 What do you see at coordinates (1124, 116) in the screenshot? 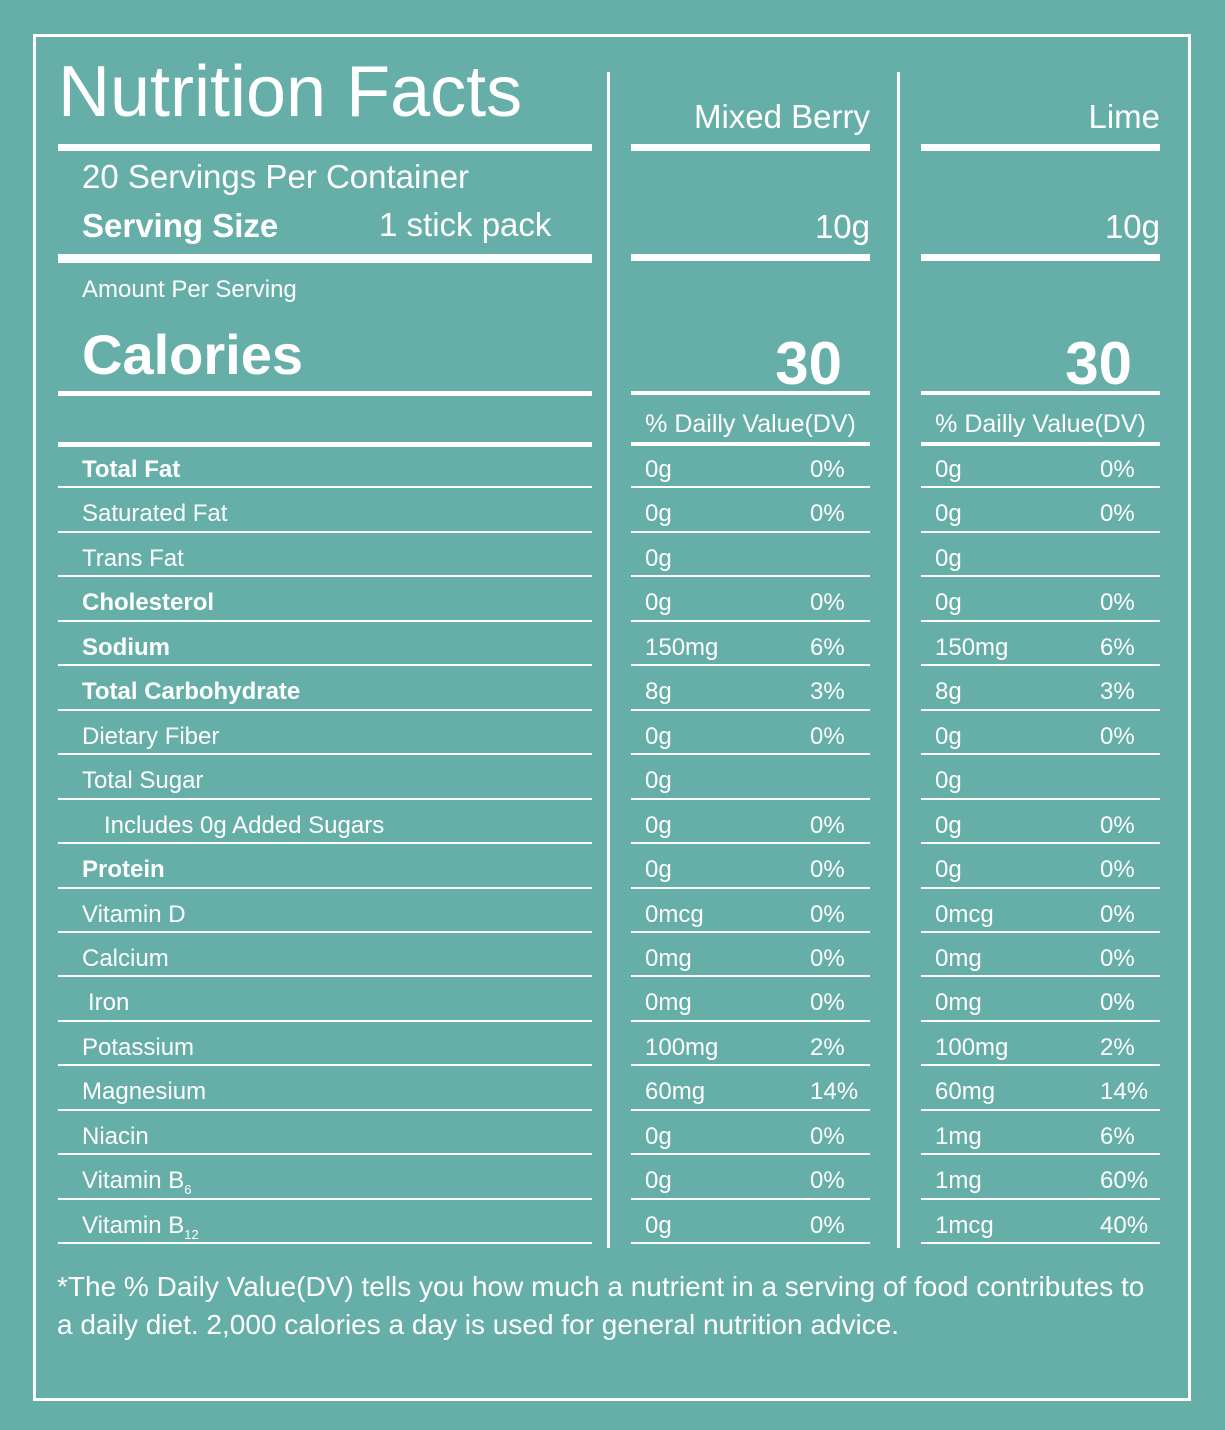
I see `product-name: Lime` at bounding box center [1124, 116].